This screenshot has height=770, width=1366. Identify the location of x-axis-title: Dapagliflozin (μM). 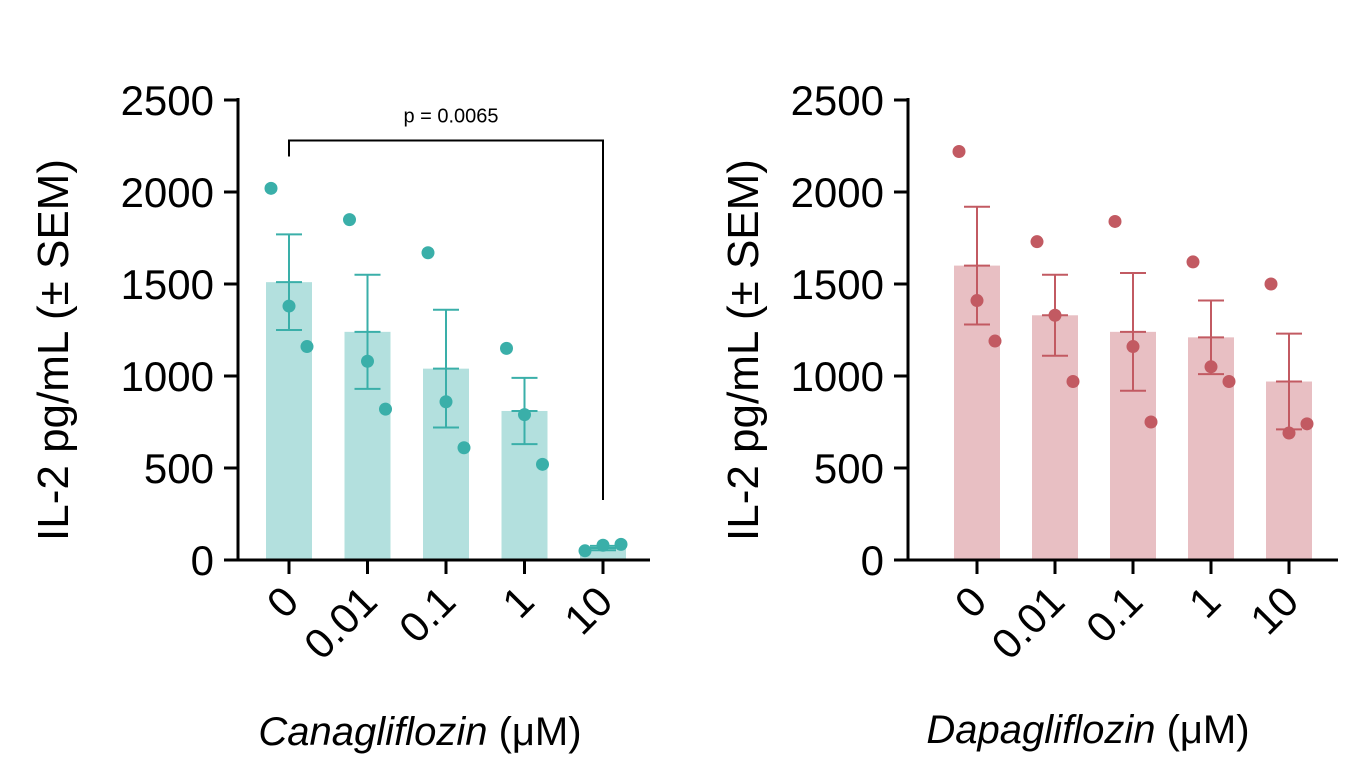
(1087, 730).